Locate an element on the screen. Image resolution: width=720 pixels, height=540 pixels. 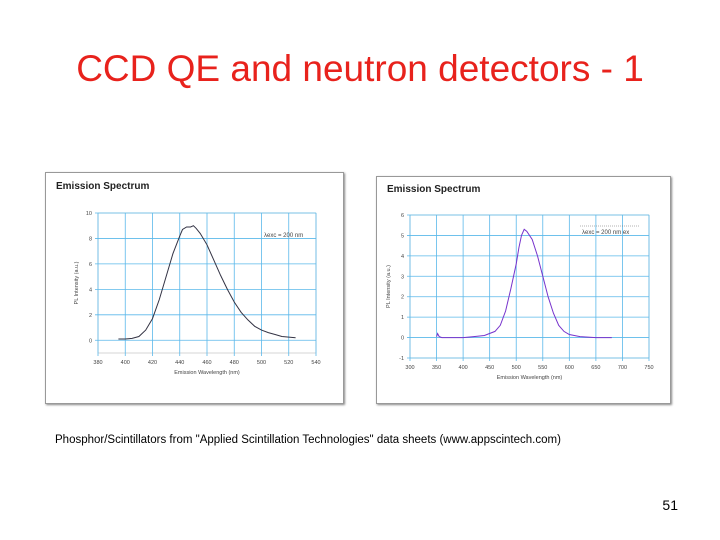
chart1-x-tick-label: 520 is located at coordinates (288, 363).